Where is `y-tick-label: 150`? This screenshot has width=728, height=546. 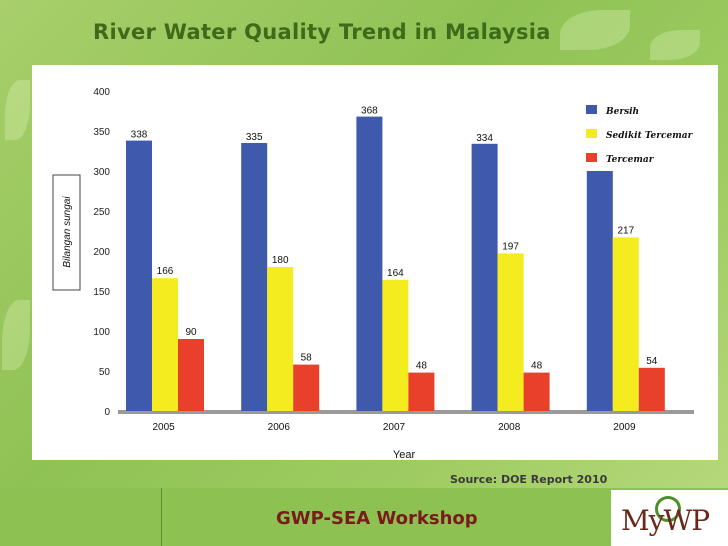
y-tick-label: 150 is located at coordinates (101, 292).